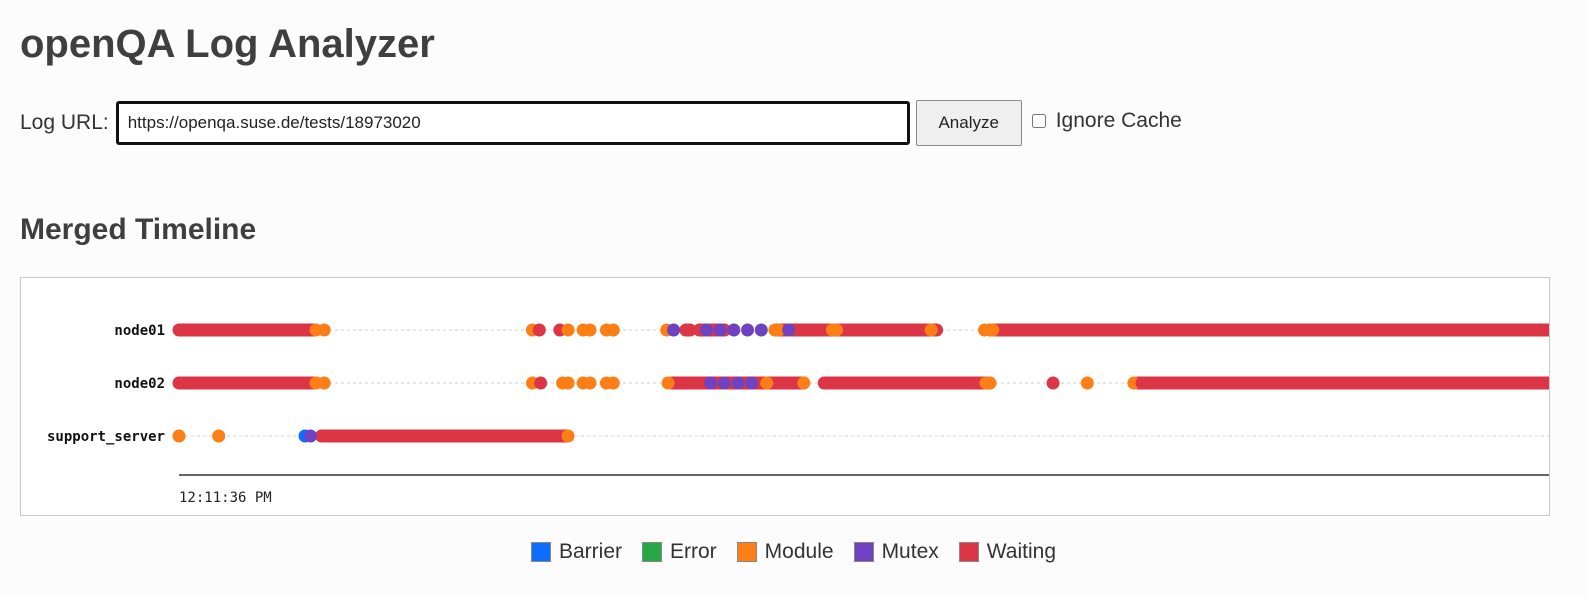 The height and width of the screenshot is (597, 1587). Describe the element at coordinates (693, 551) in the screenshot. I see `legend-label: Error` at that location.